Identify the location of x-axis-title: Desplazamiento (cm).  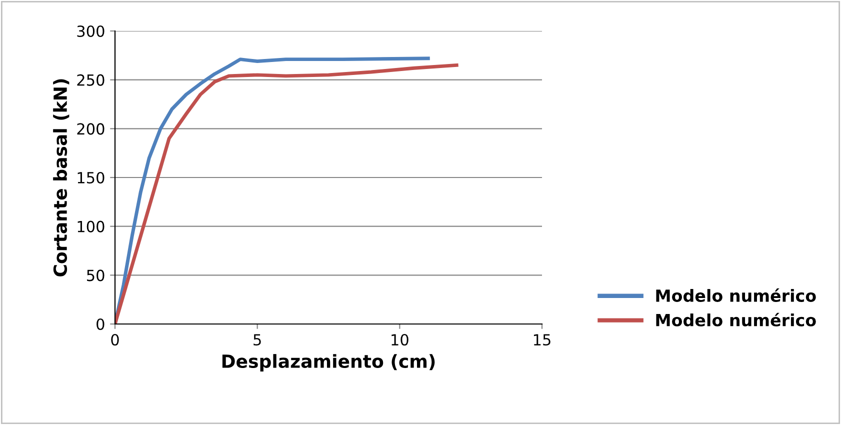
(328, 363).